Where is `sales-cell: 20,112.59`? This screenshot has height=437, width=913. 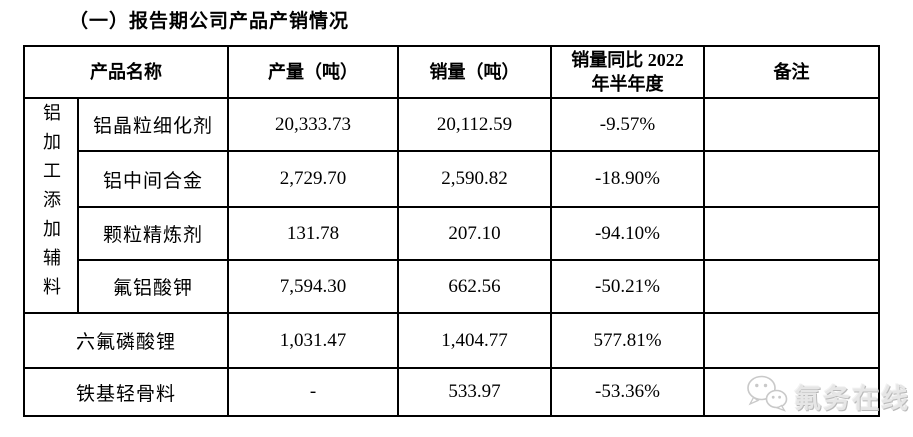
sales-cell: 20,112.59 is located at coordinates (474, 124).